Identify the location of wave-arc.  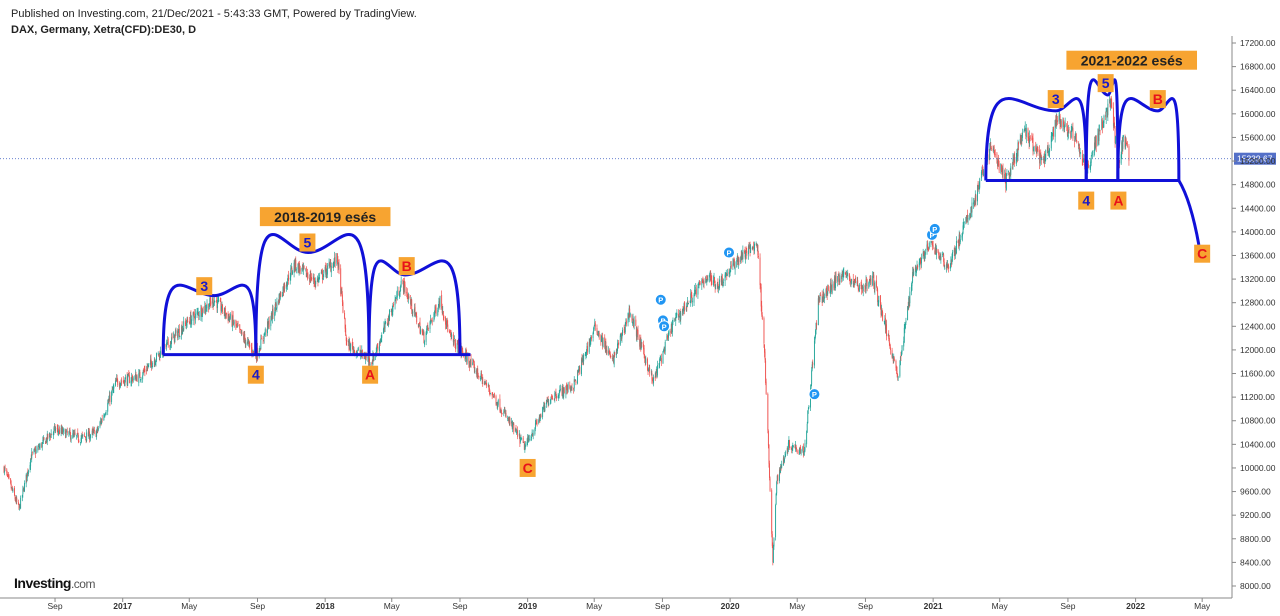
(312, 294).